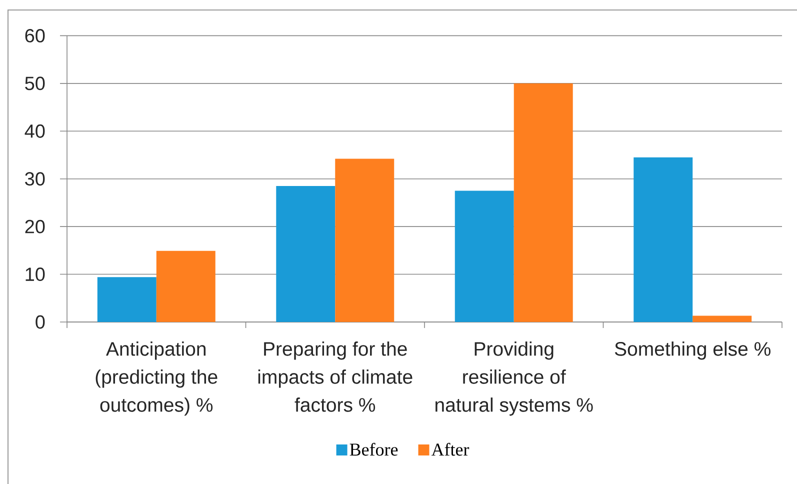  I want to click on x-tick-label: Anticipation (predicting the outcomes) %, so click(157, 379).